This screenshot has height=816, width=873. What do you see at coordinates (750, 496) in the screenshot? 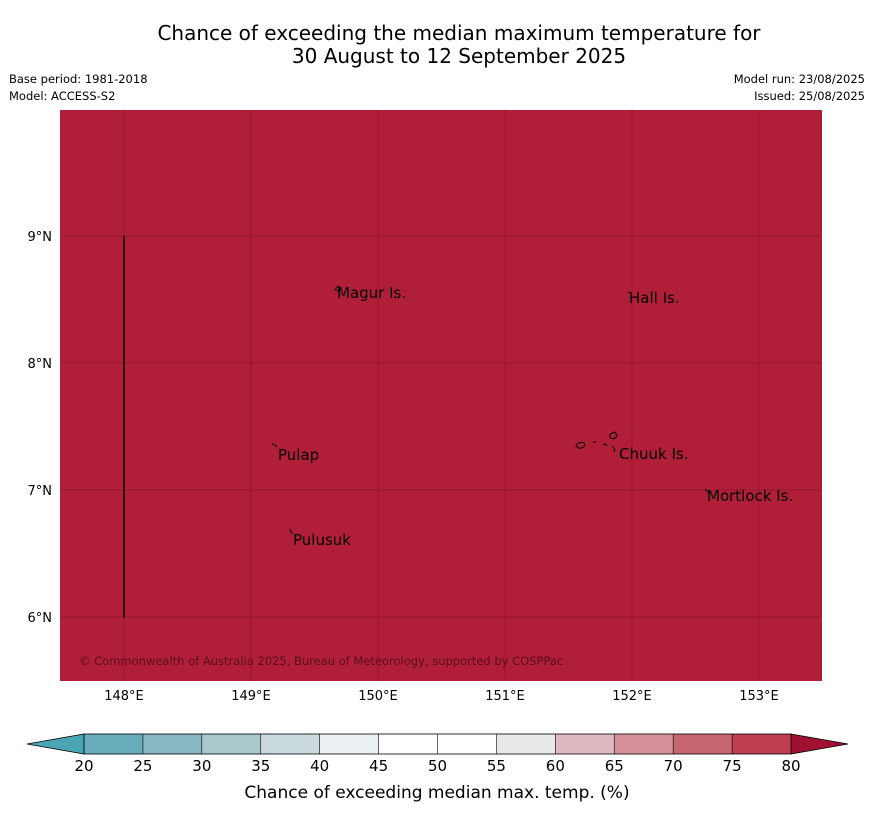
I see `place-label-mortlock: Mortlock Is.` at bounding box center [750, 496].